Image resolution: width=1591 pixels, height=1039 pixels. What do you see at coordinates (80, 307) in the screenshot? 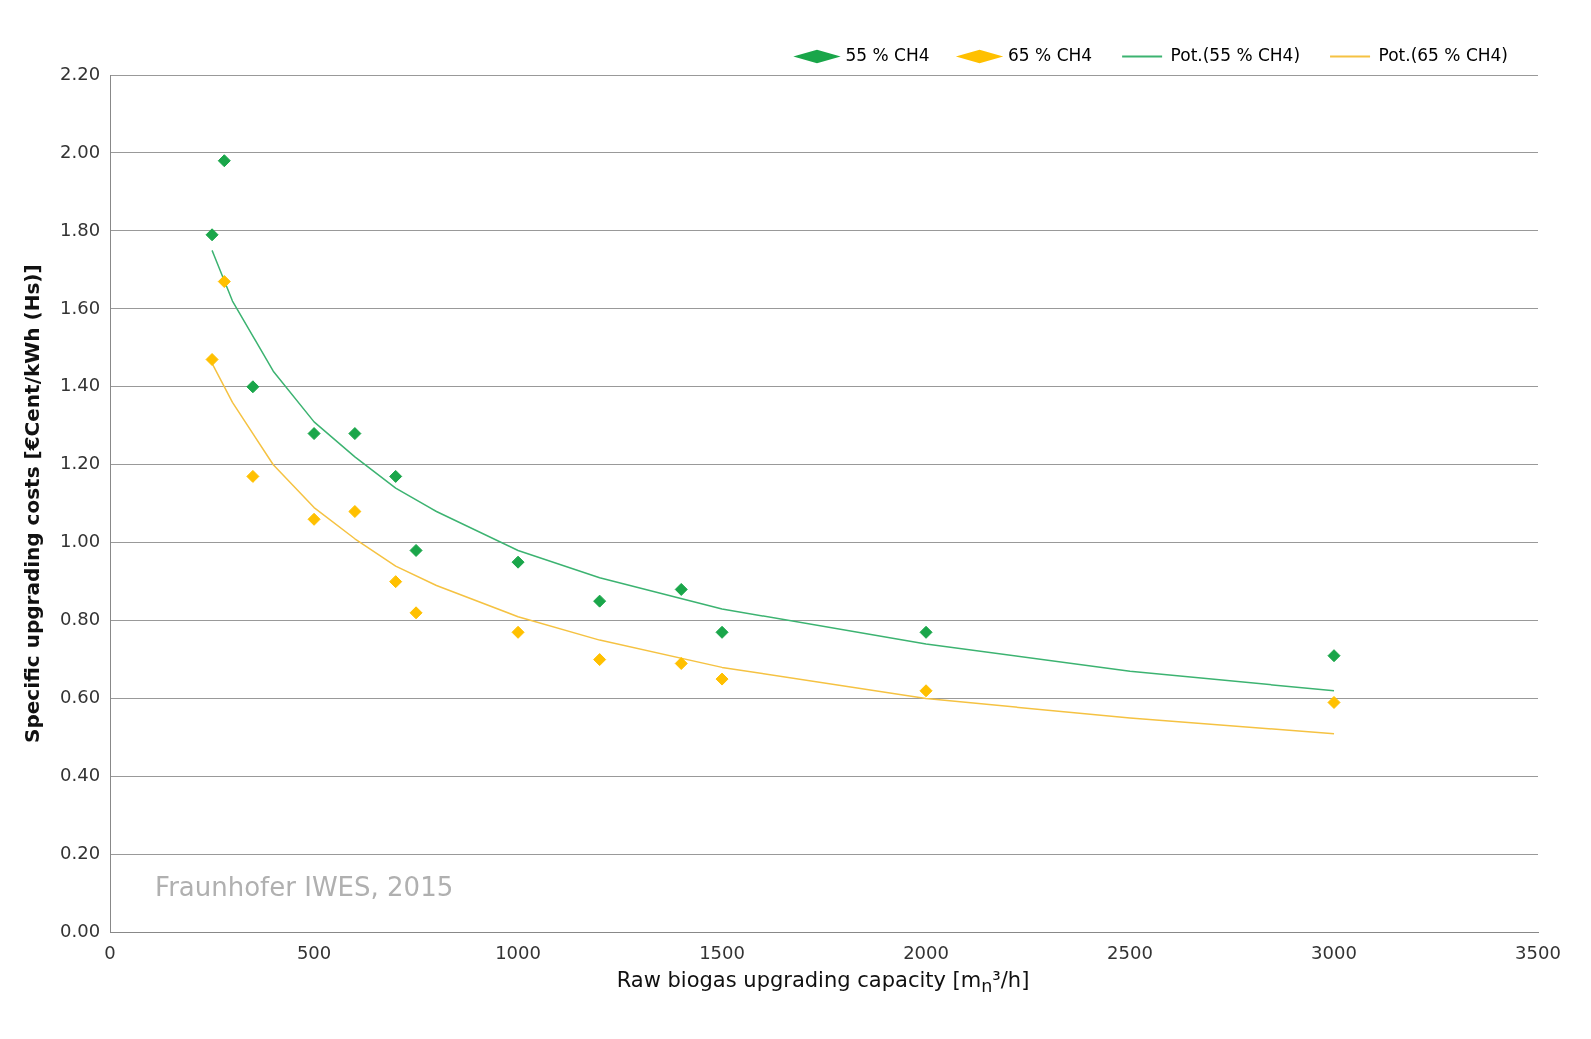
I see `y-tick-label: 1.60` at bounding box center [80, 307].